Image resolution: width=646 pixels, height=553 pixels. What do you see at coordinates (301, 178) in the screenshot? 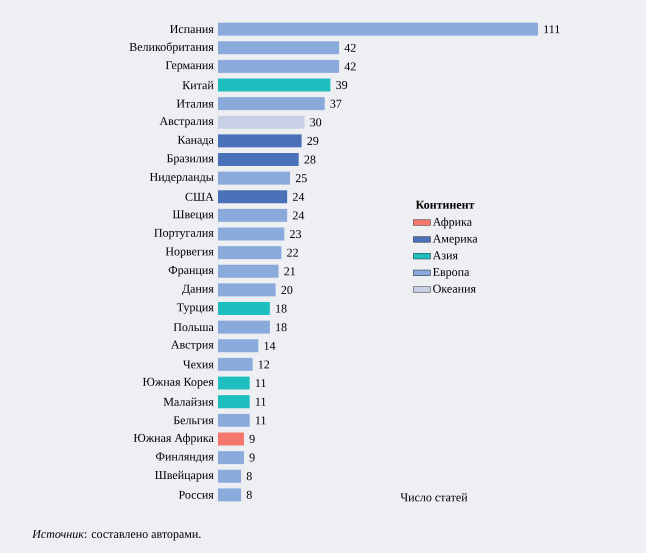
I see `data-label: 25` at bounding box center [301, 178].